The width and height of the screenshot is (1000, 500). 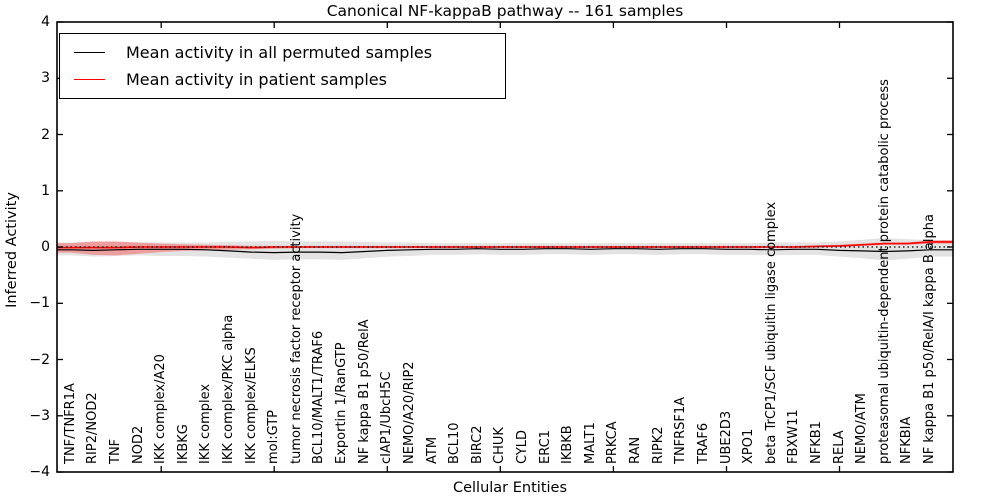 I want to click on patient-line-swatch-icon, so click(x=89, y=80).